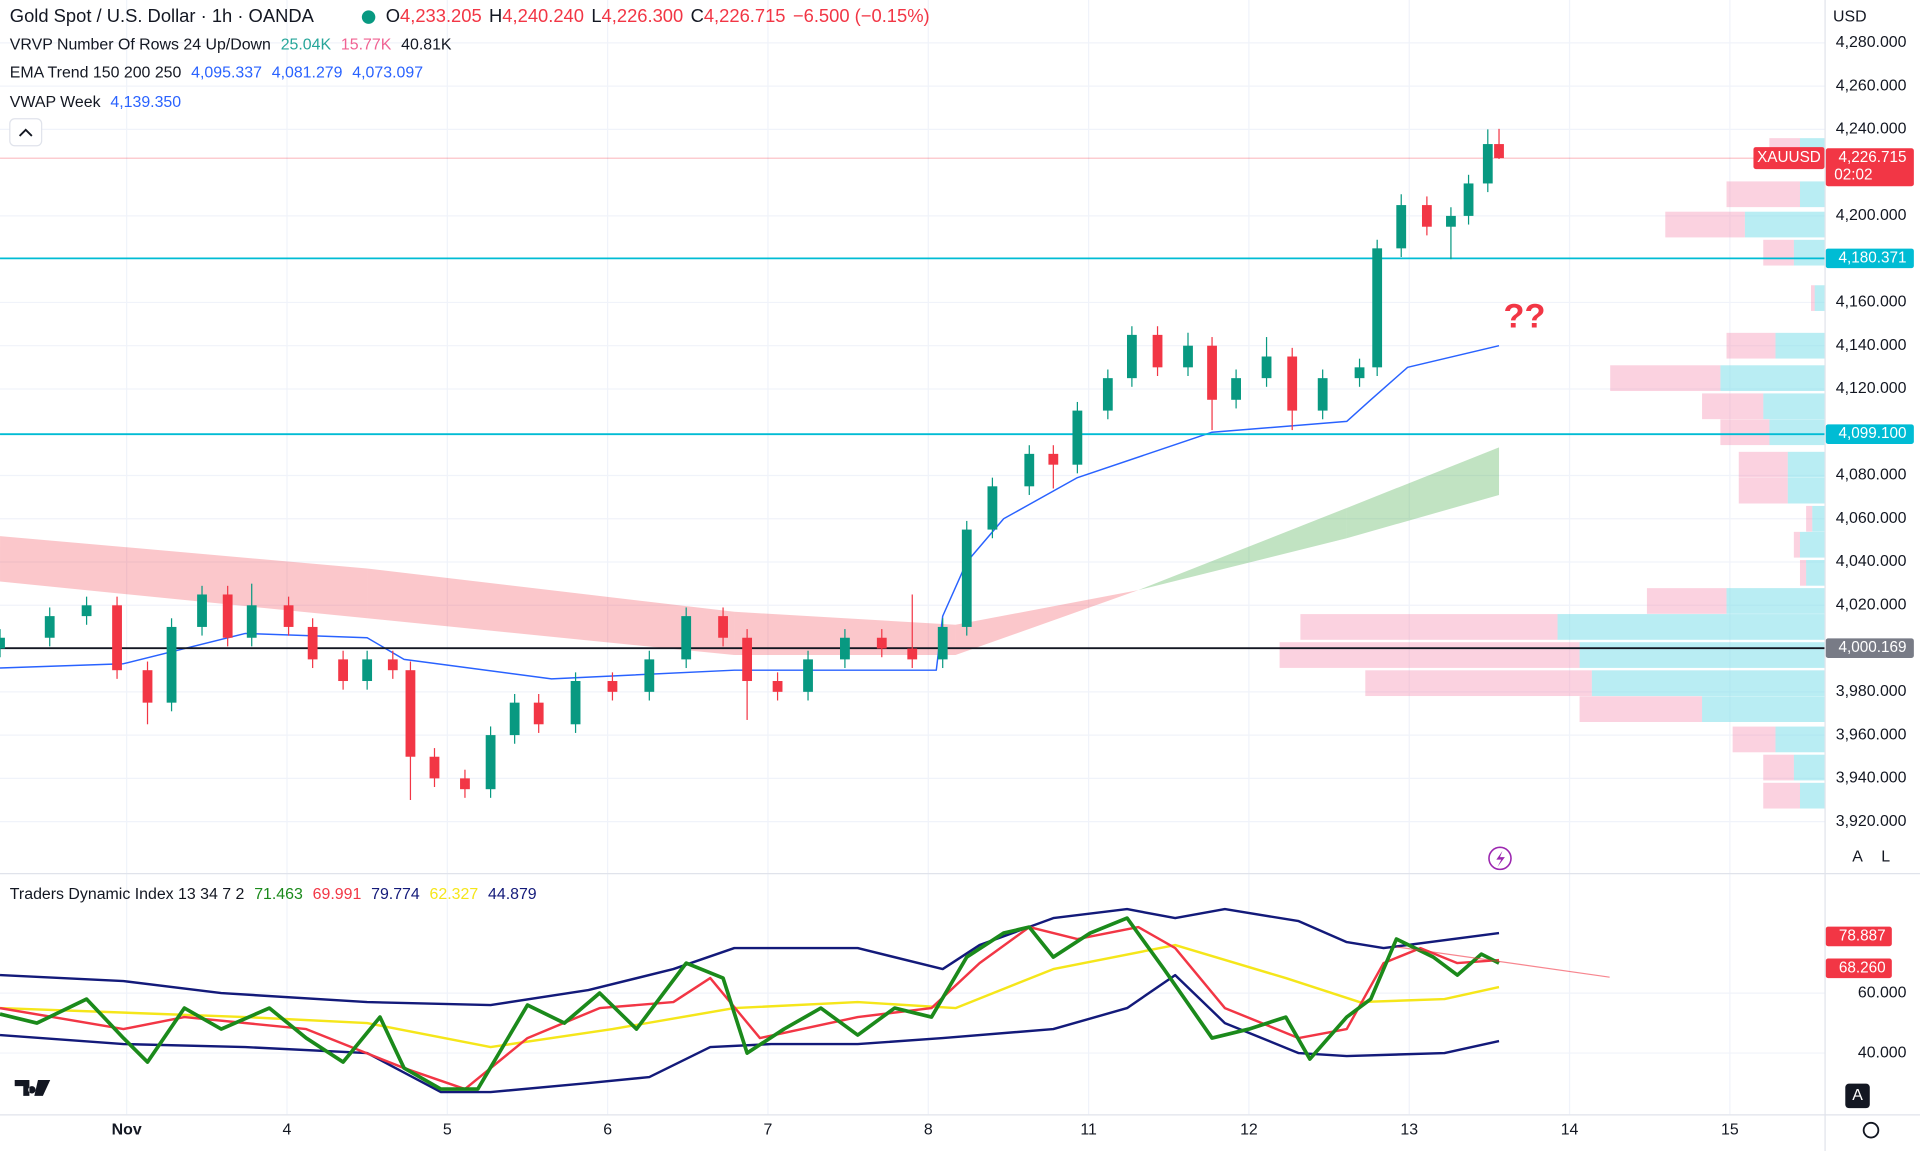 Image resolution: width=1920 pixels, height=1151 pixels. What do you see at coordinates (1871, 345) in the screenshot?
I see `y-tick-label: 4,140.000` at bounding box center [1871, 345].